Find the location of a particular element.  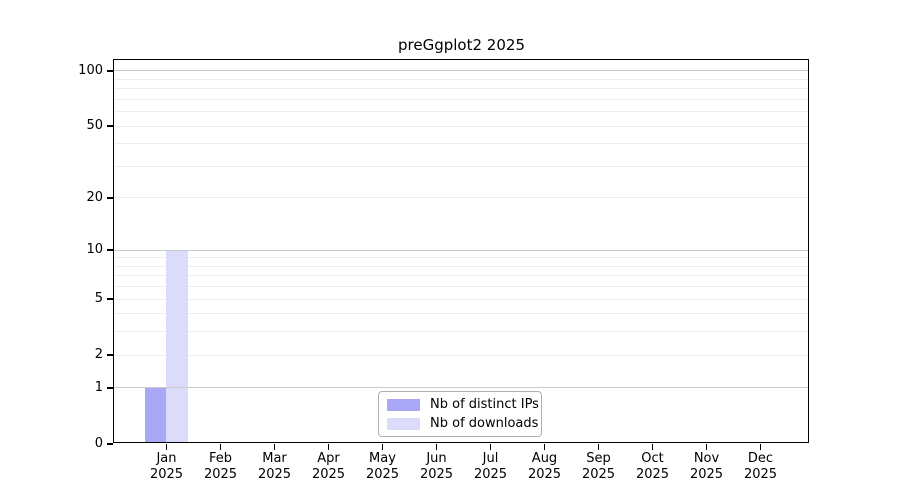

x-tick-aug is located at coordinates (544, 446).